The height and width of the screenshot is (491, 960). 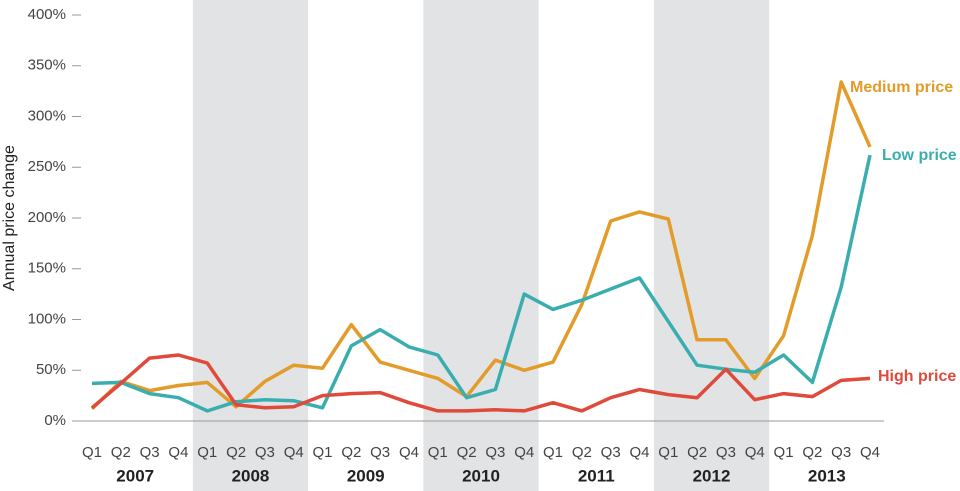 I want to click on year-label: 2008, so click(x=251, y=475).